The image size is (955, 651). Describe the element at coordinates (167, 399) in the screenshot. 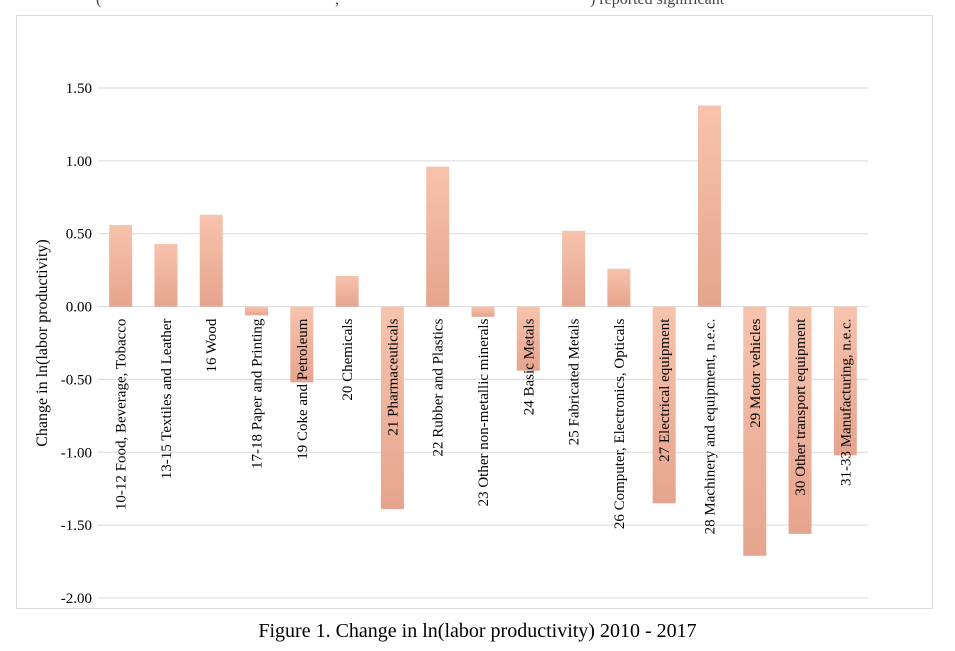

I see `category-label: 13-15 Textiles and Leather` at that location.